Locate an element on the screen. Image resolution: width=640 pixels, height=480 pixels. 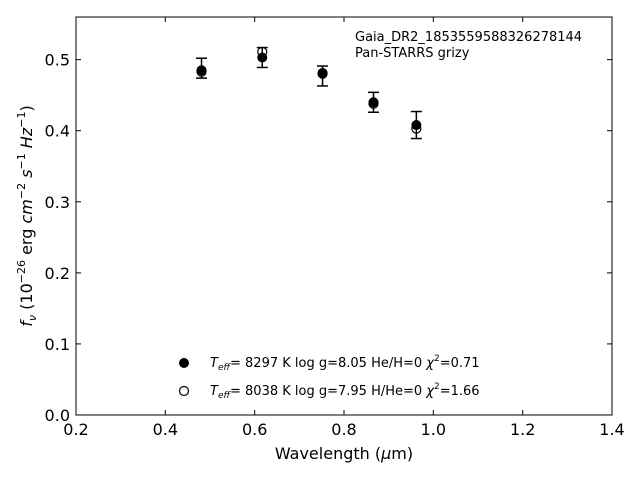
x-tick-label: 1.4 is located at coordinates (611, 429).